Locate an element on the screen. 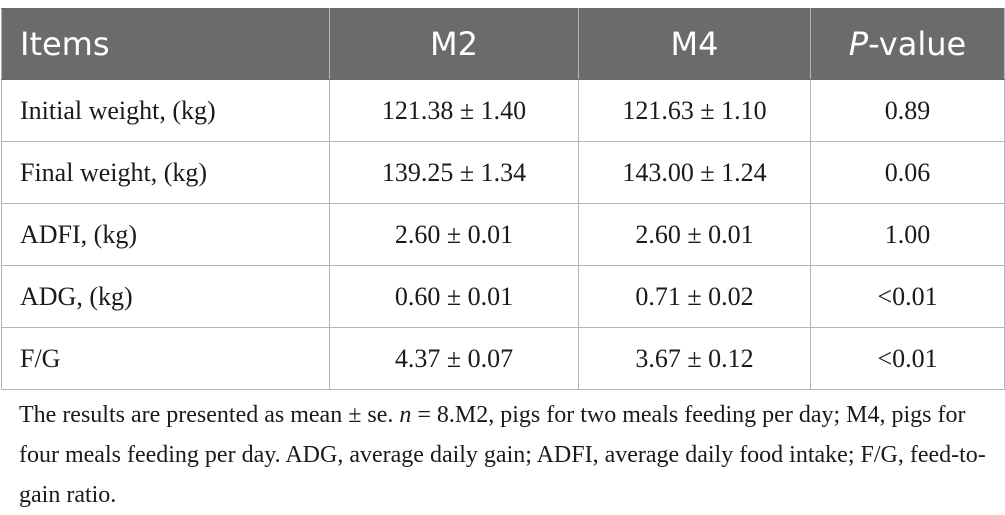 This screenshot has width=1005, height=515. header-row: Items M2 M4 P-value is located at coordinates (503, 44).